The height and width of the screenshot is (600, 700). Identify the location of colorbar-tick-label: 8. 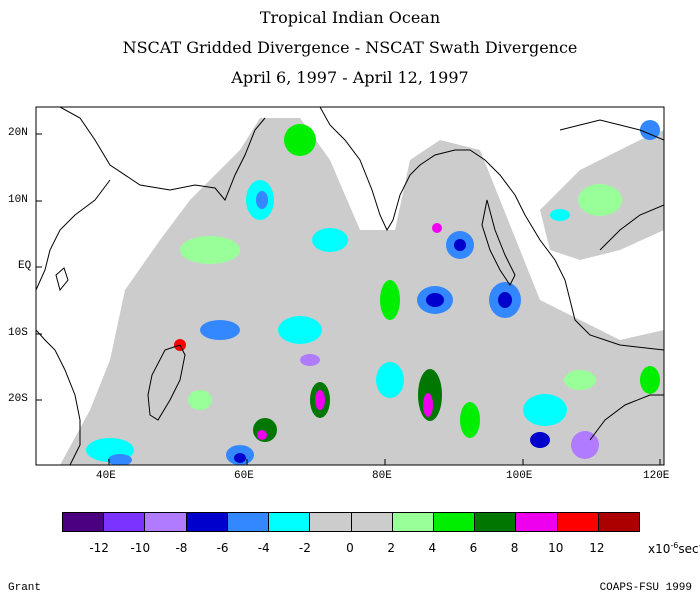
(514, 548).